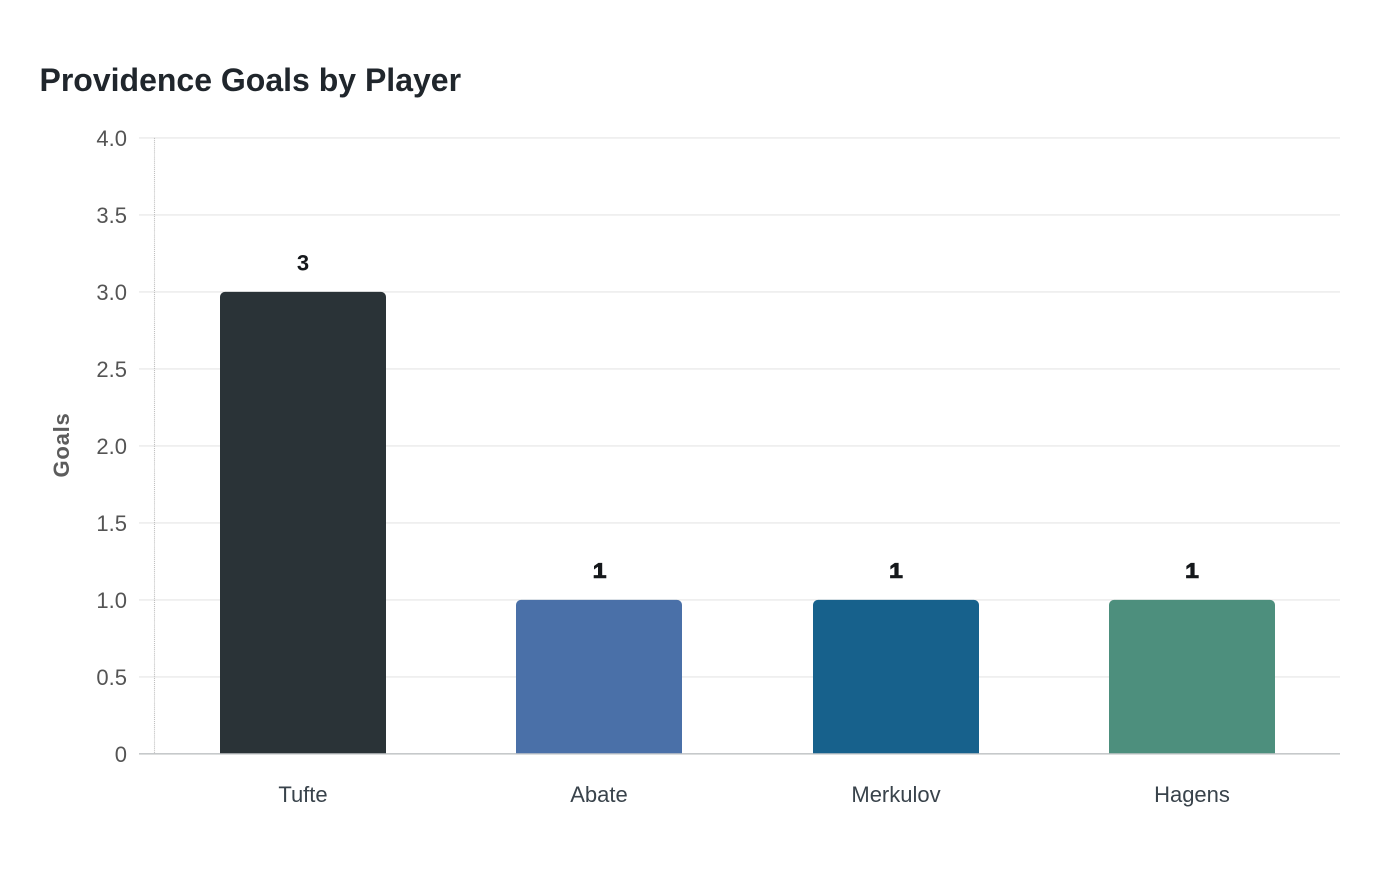  I want to click on svg-text: 2.0, so click(111, 446).